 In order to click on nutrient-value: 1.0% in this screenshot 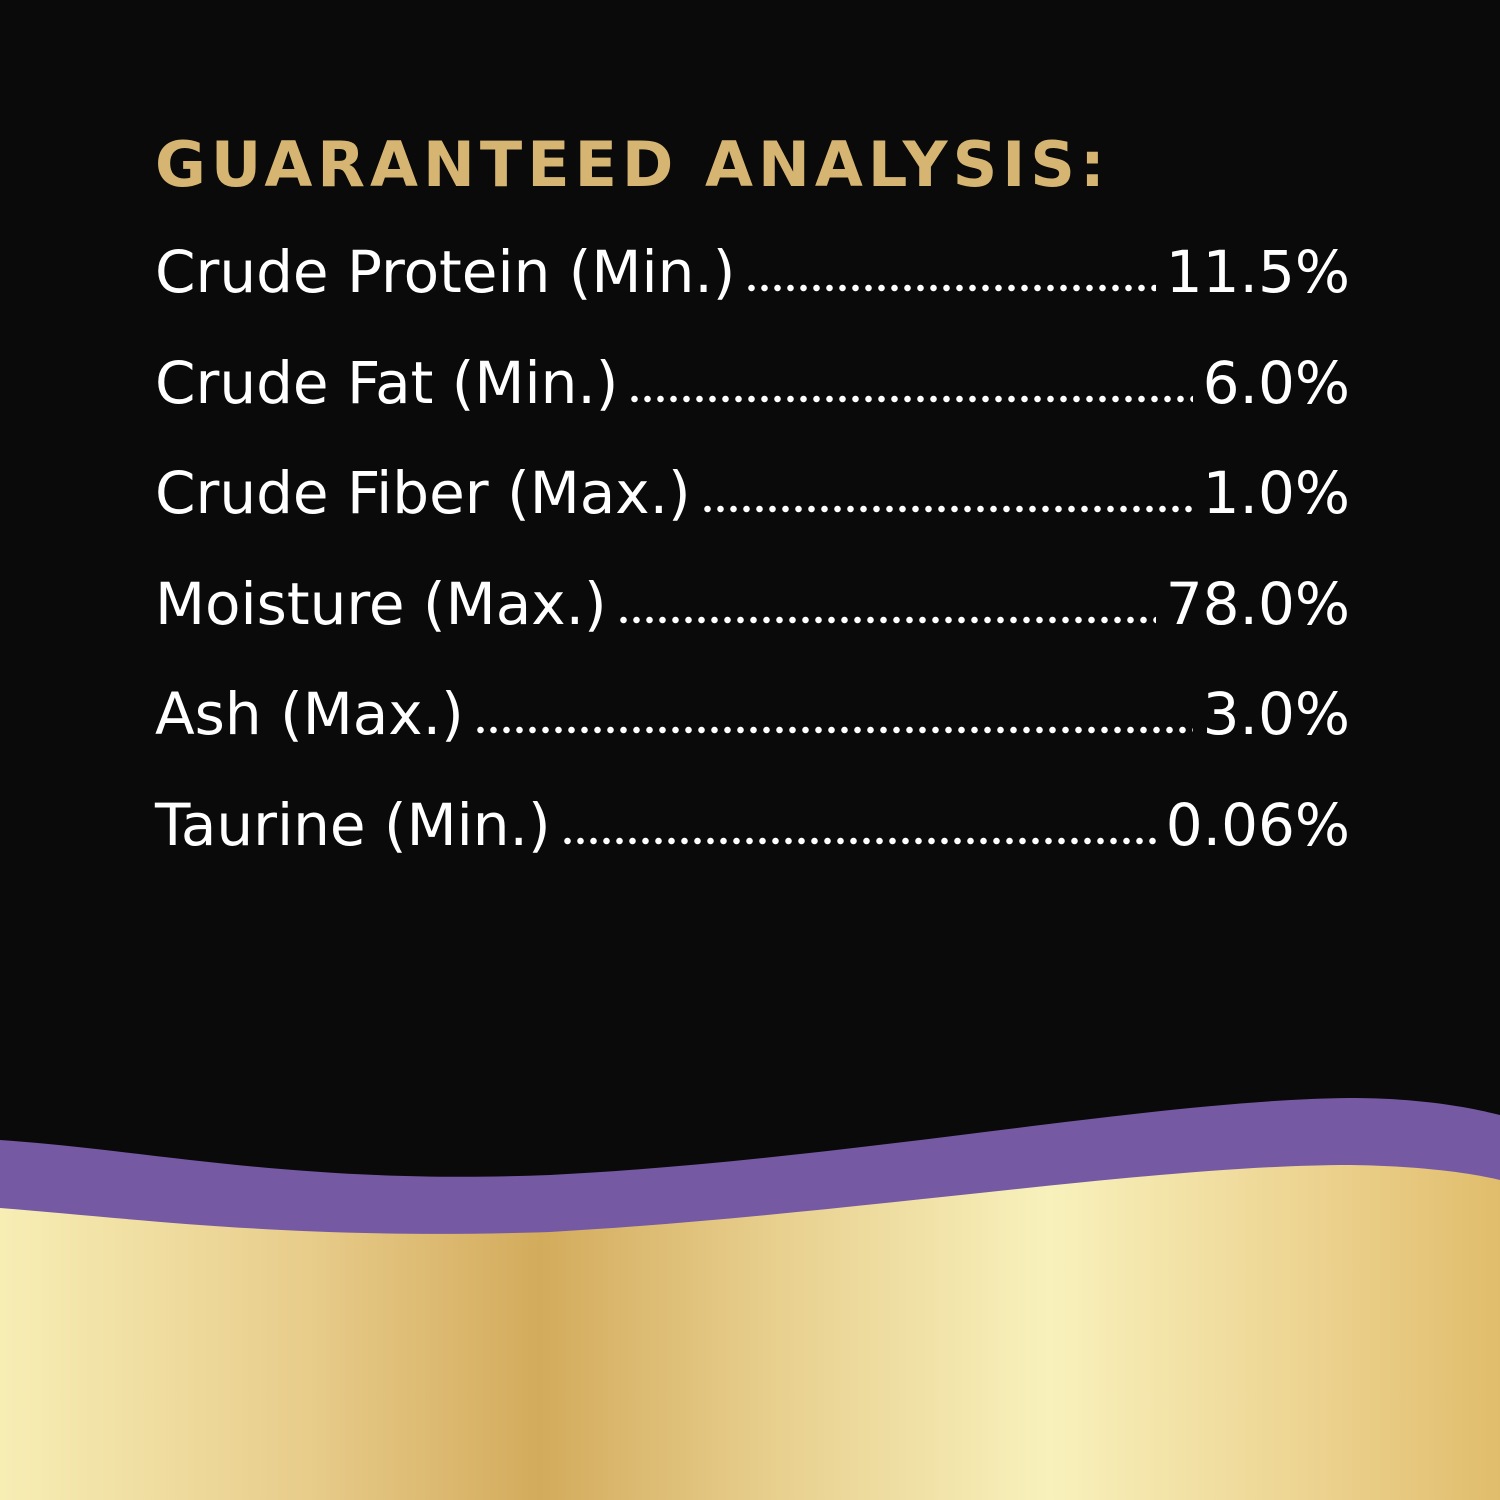, I will do `click(1276, 493)`.